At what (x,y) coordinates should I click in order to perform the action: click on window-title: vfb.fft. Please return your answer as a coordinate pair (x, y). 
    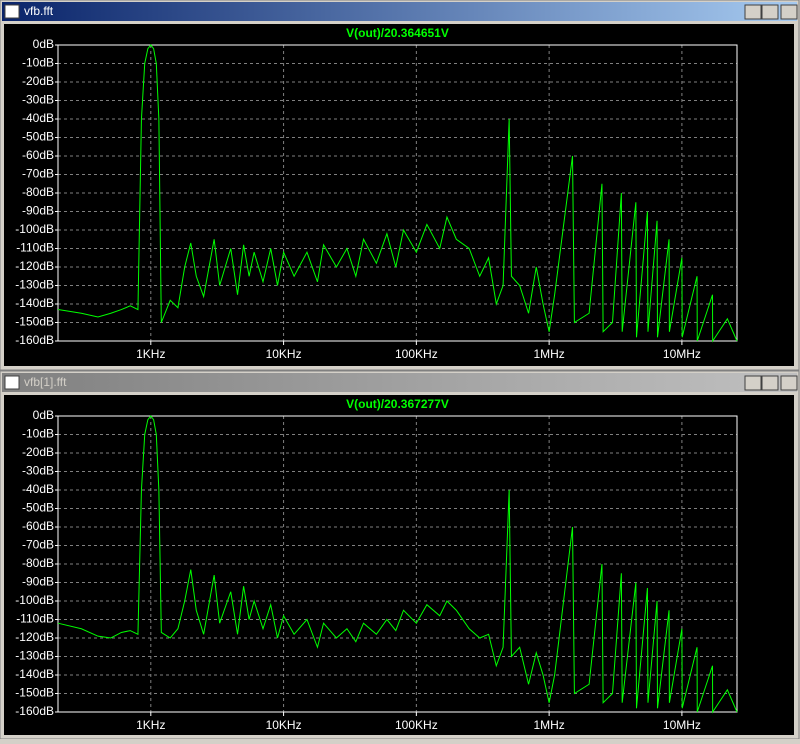
    Looking at the image, I should click on (39, 11).